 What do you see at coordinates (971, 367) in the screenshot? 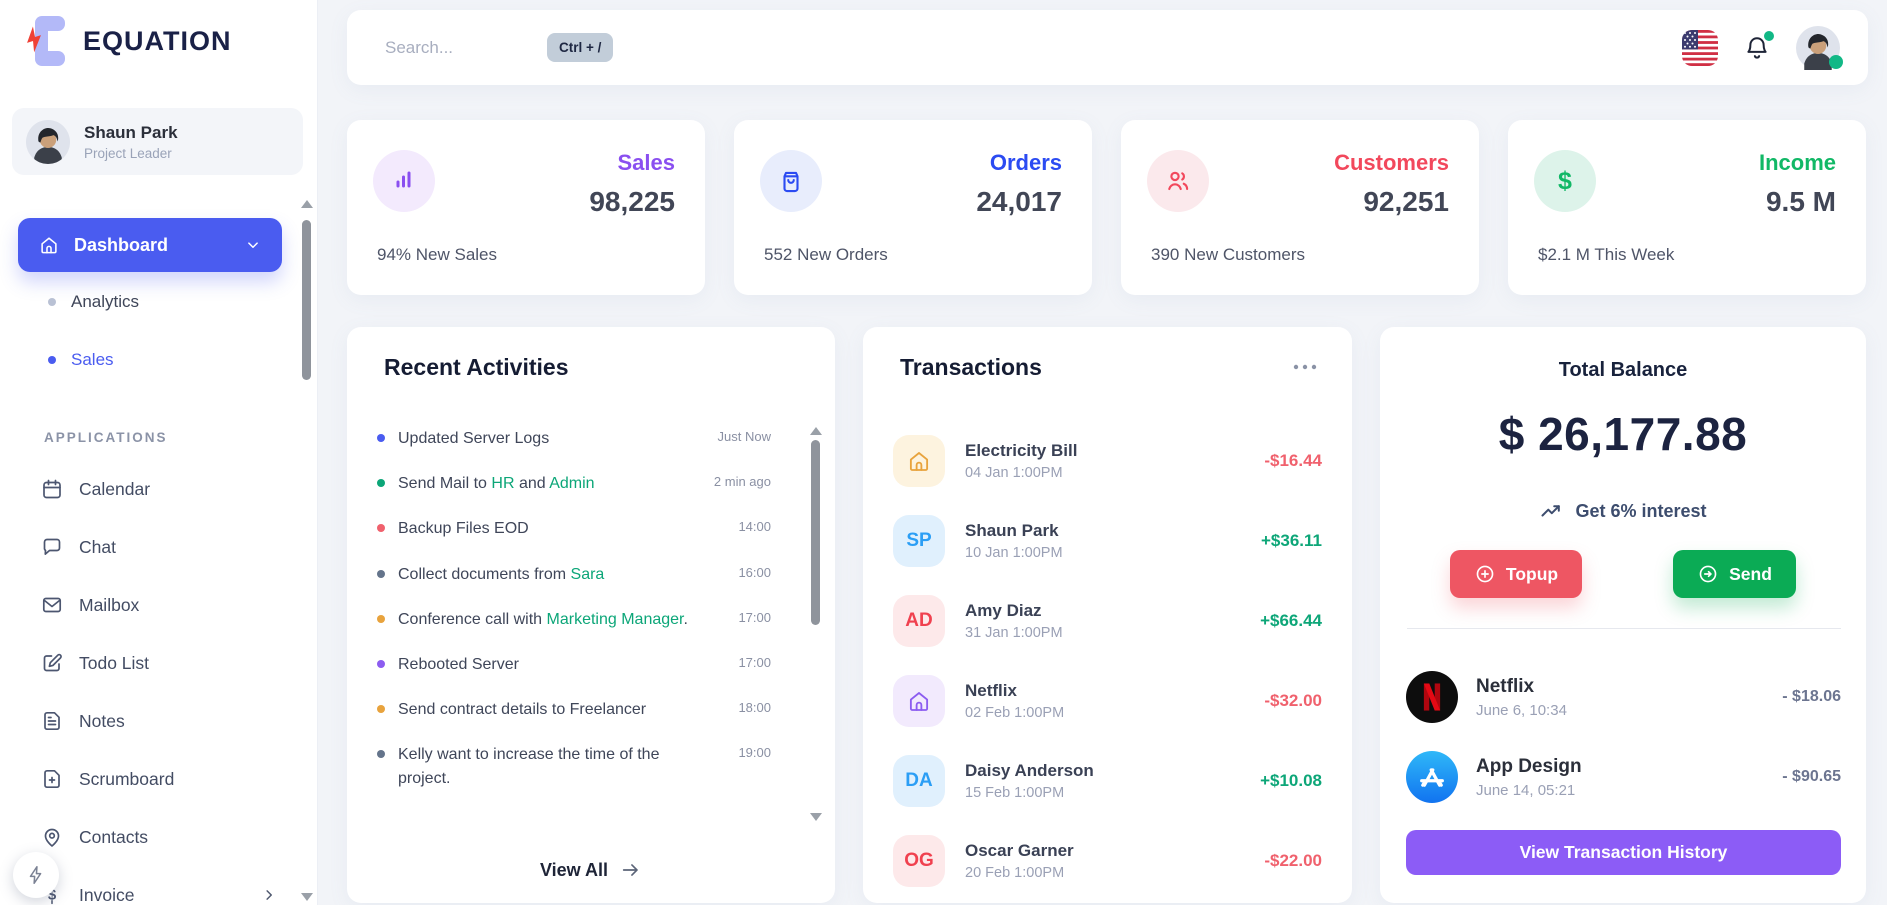
I see `panel-title: Transactions` at bounding box center [971, 367].